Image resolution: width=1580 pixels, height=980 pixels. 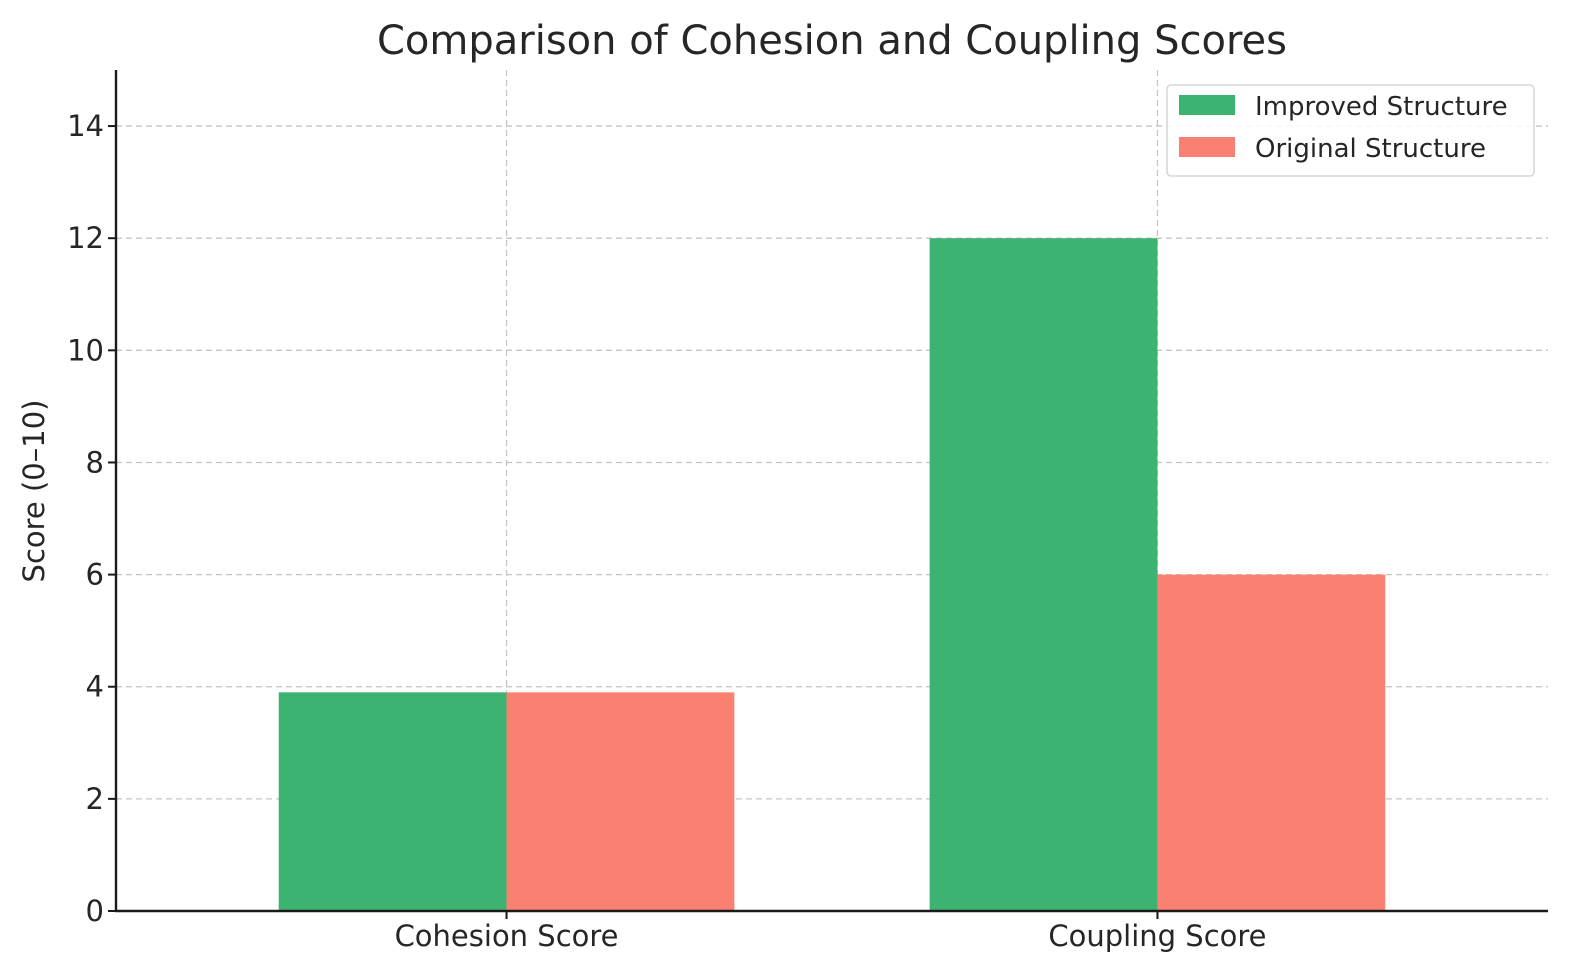 What do you see at coordinates (1370, 149) in the screenshot?
I see `legend-label: Original Structure` at bounding box center [1370, 149].